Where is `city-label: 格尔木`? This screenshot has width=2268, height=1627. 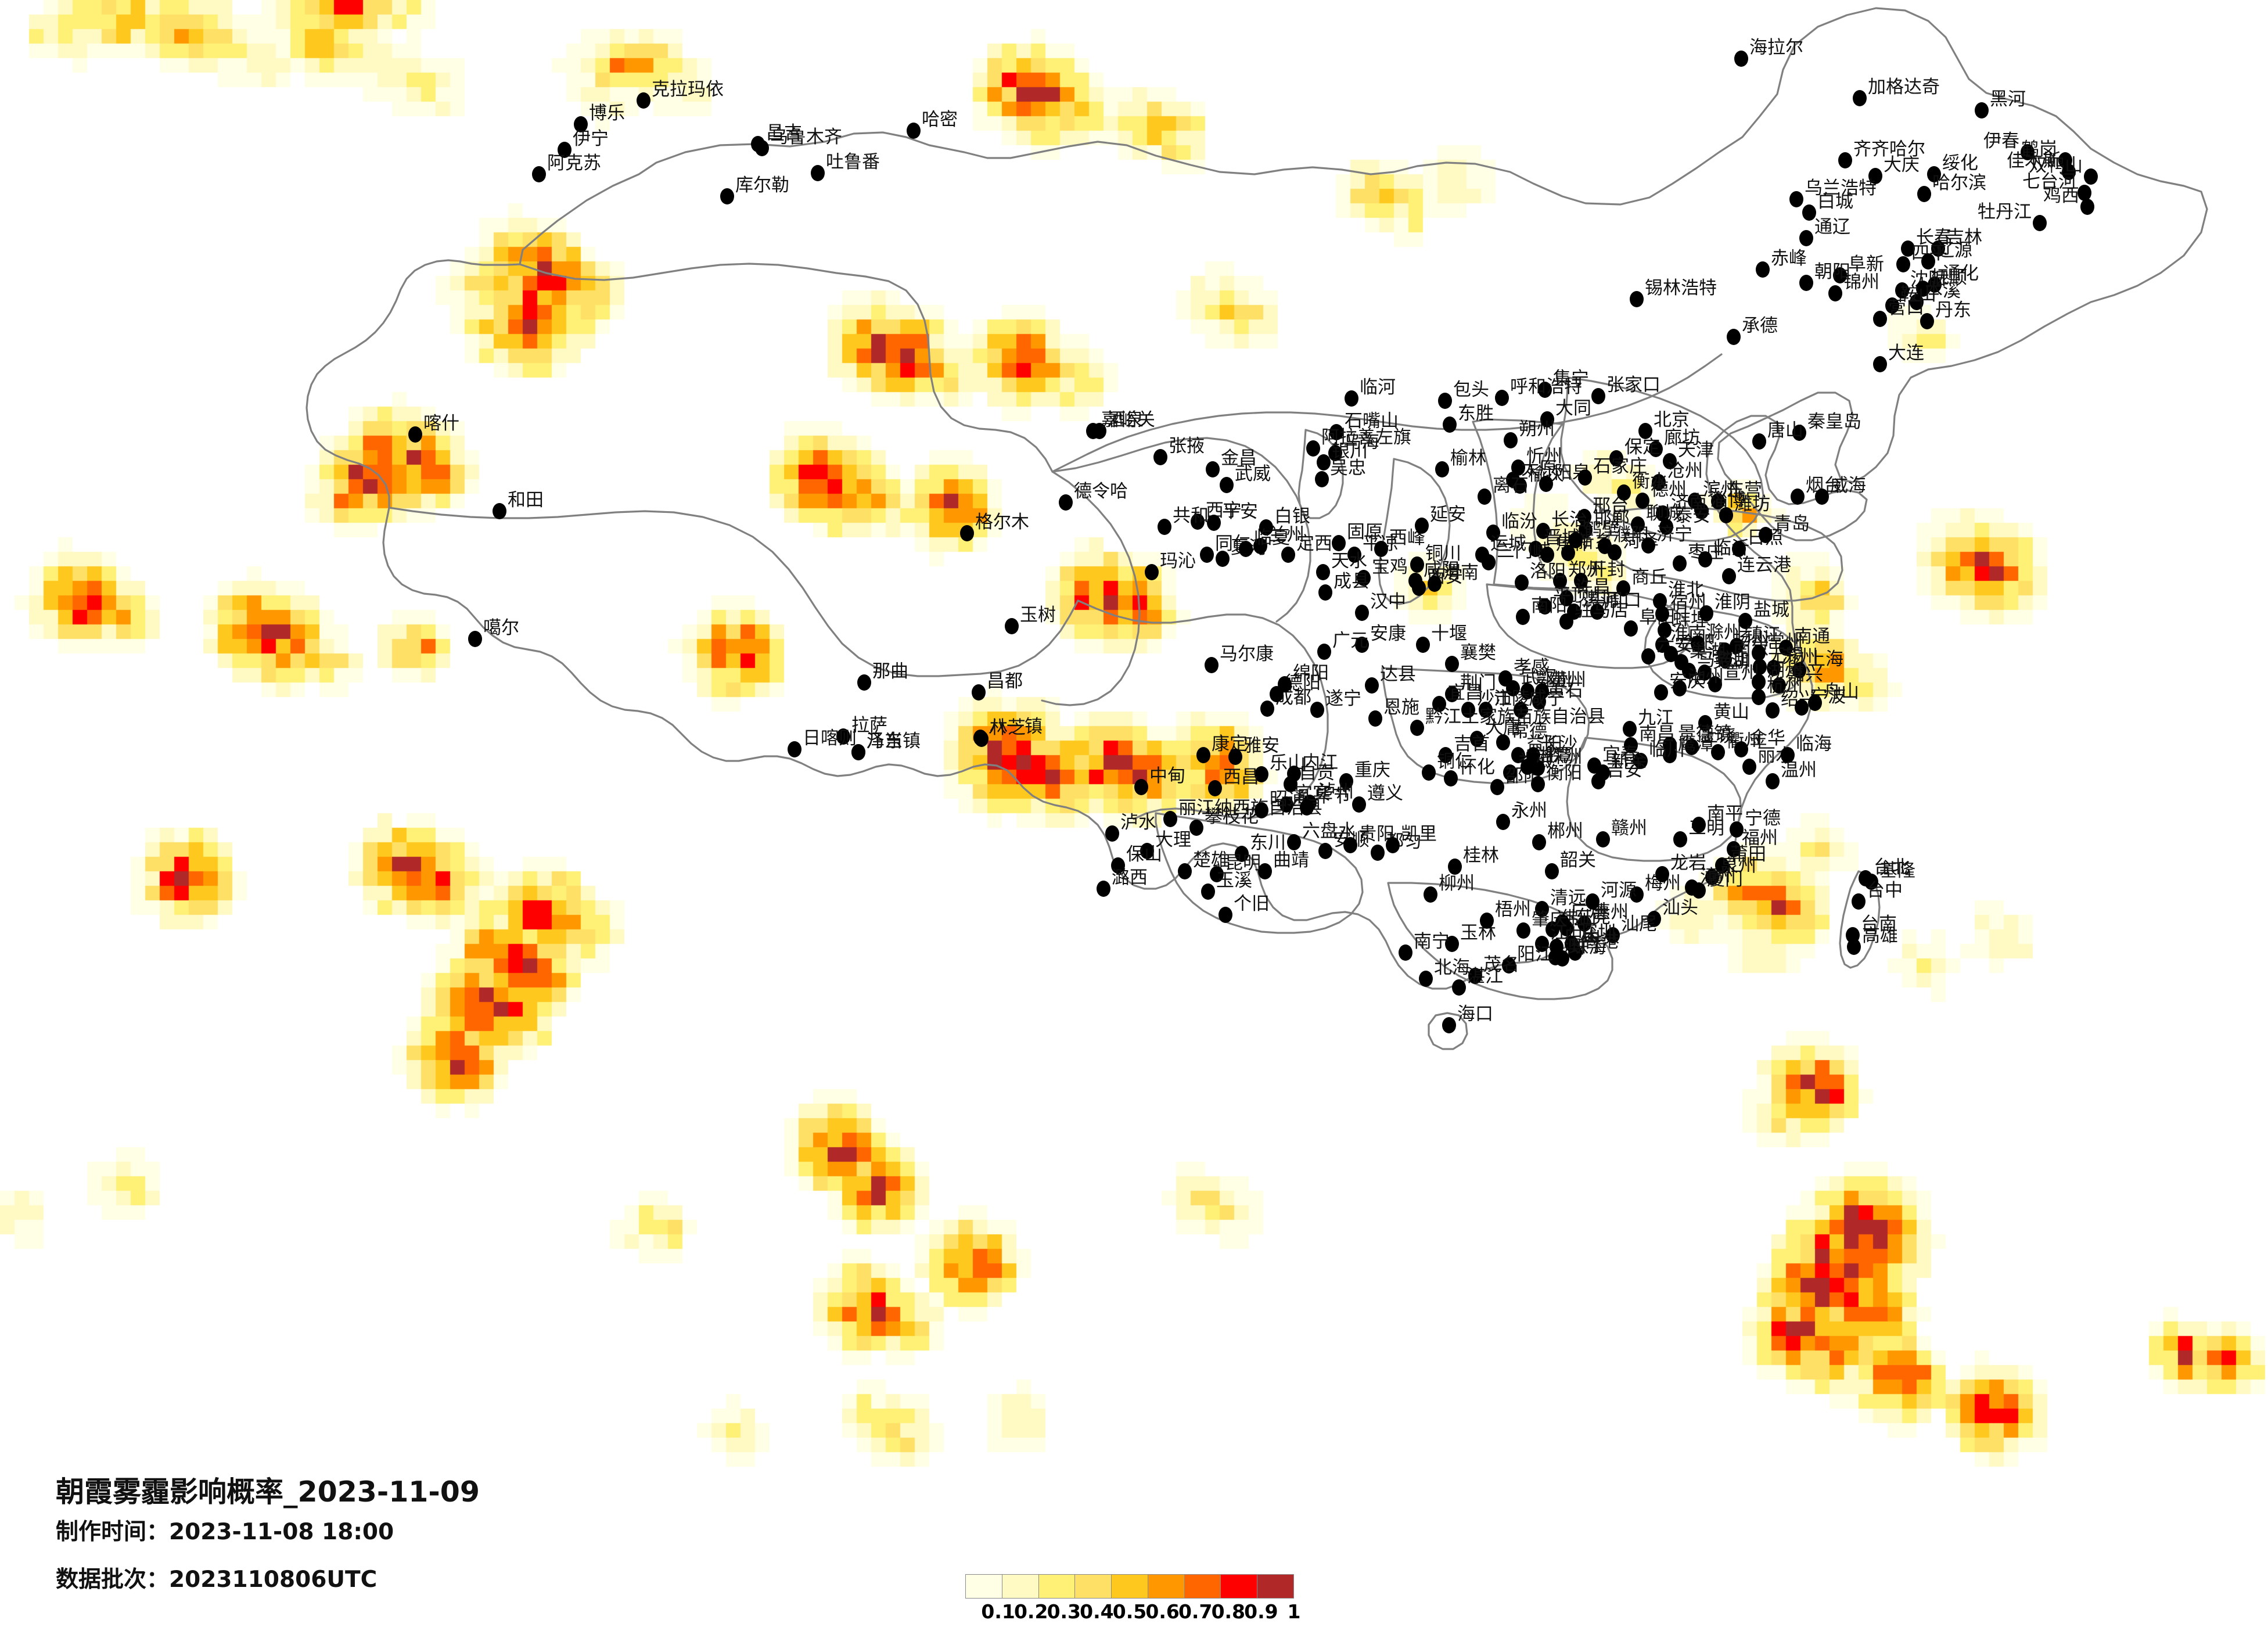
city-label: 格尔木 is located at coordinates (1002, 522).